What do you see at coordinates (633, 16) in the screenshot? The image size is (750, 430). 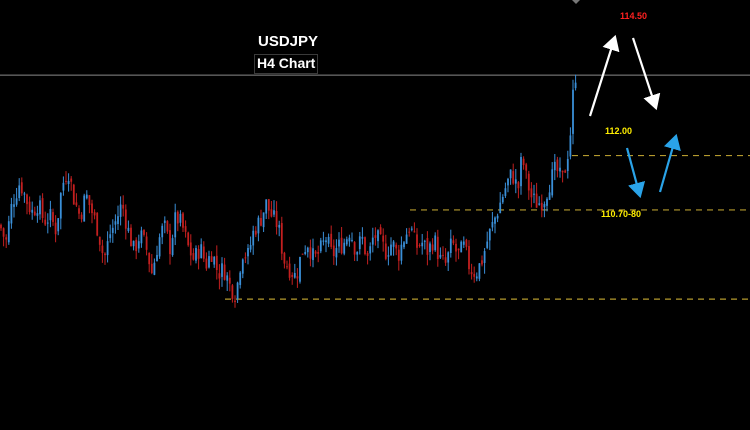 I see `target-label: 114.50` at bounding box center [633, 16].